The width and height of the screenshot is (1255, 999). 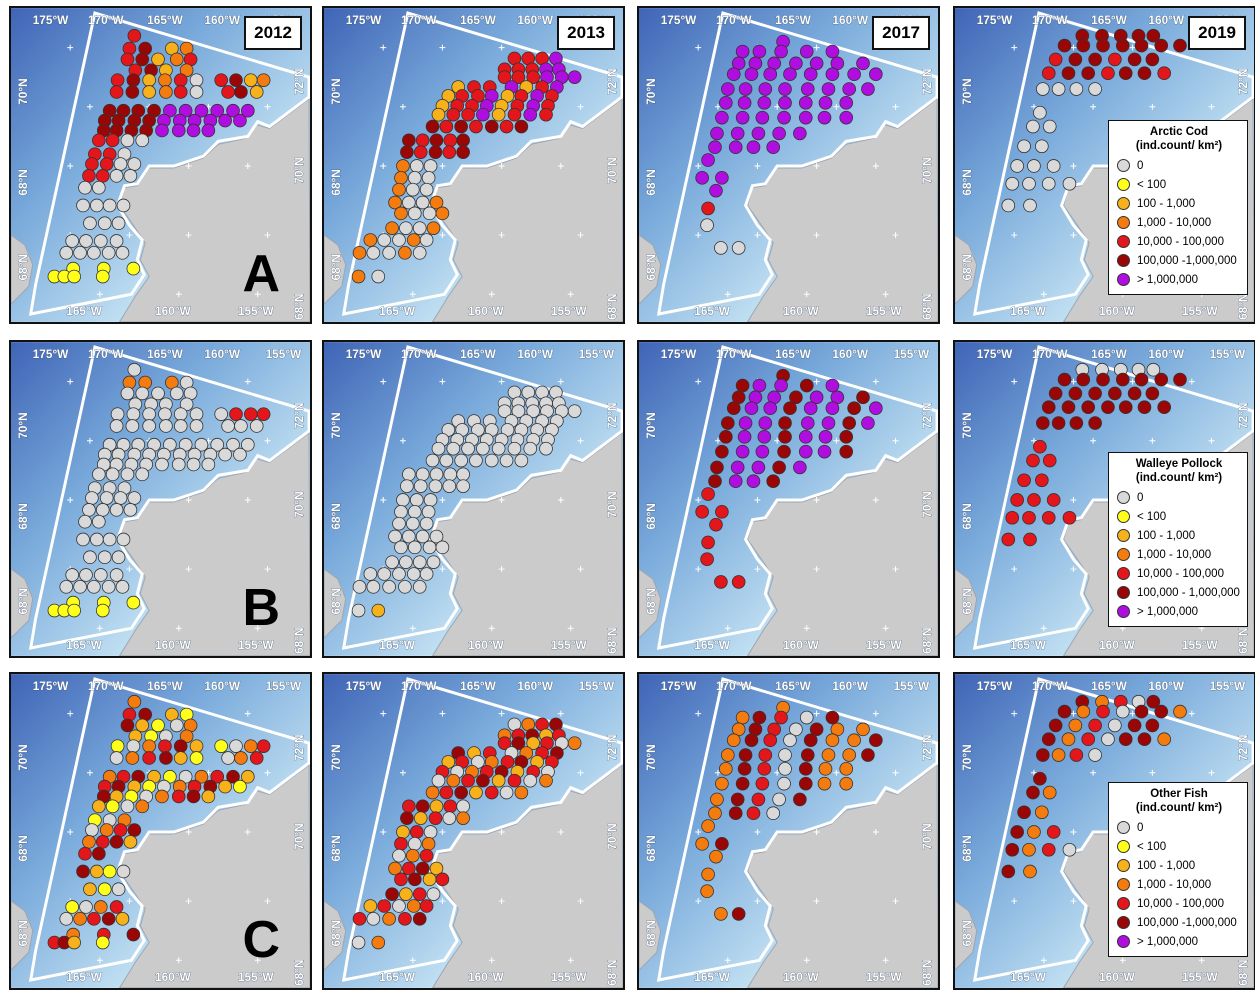 What do you see at coordinates (912, 686) in the screenshot?
I see `lon-label-top: 155°W` at bounding box center [912, 686].